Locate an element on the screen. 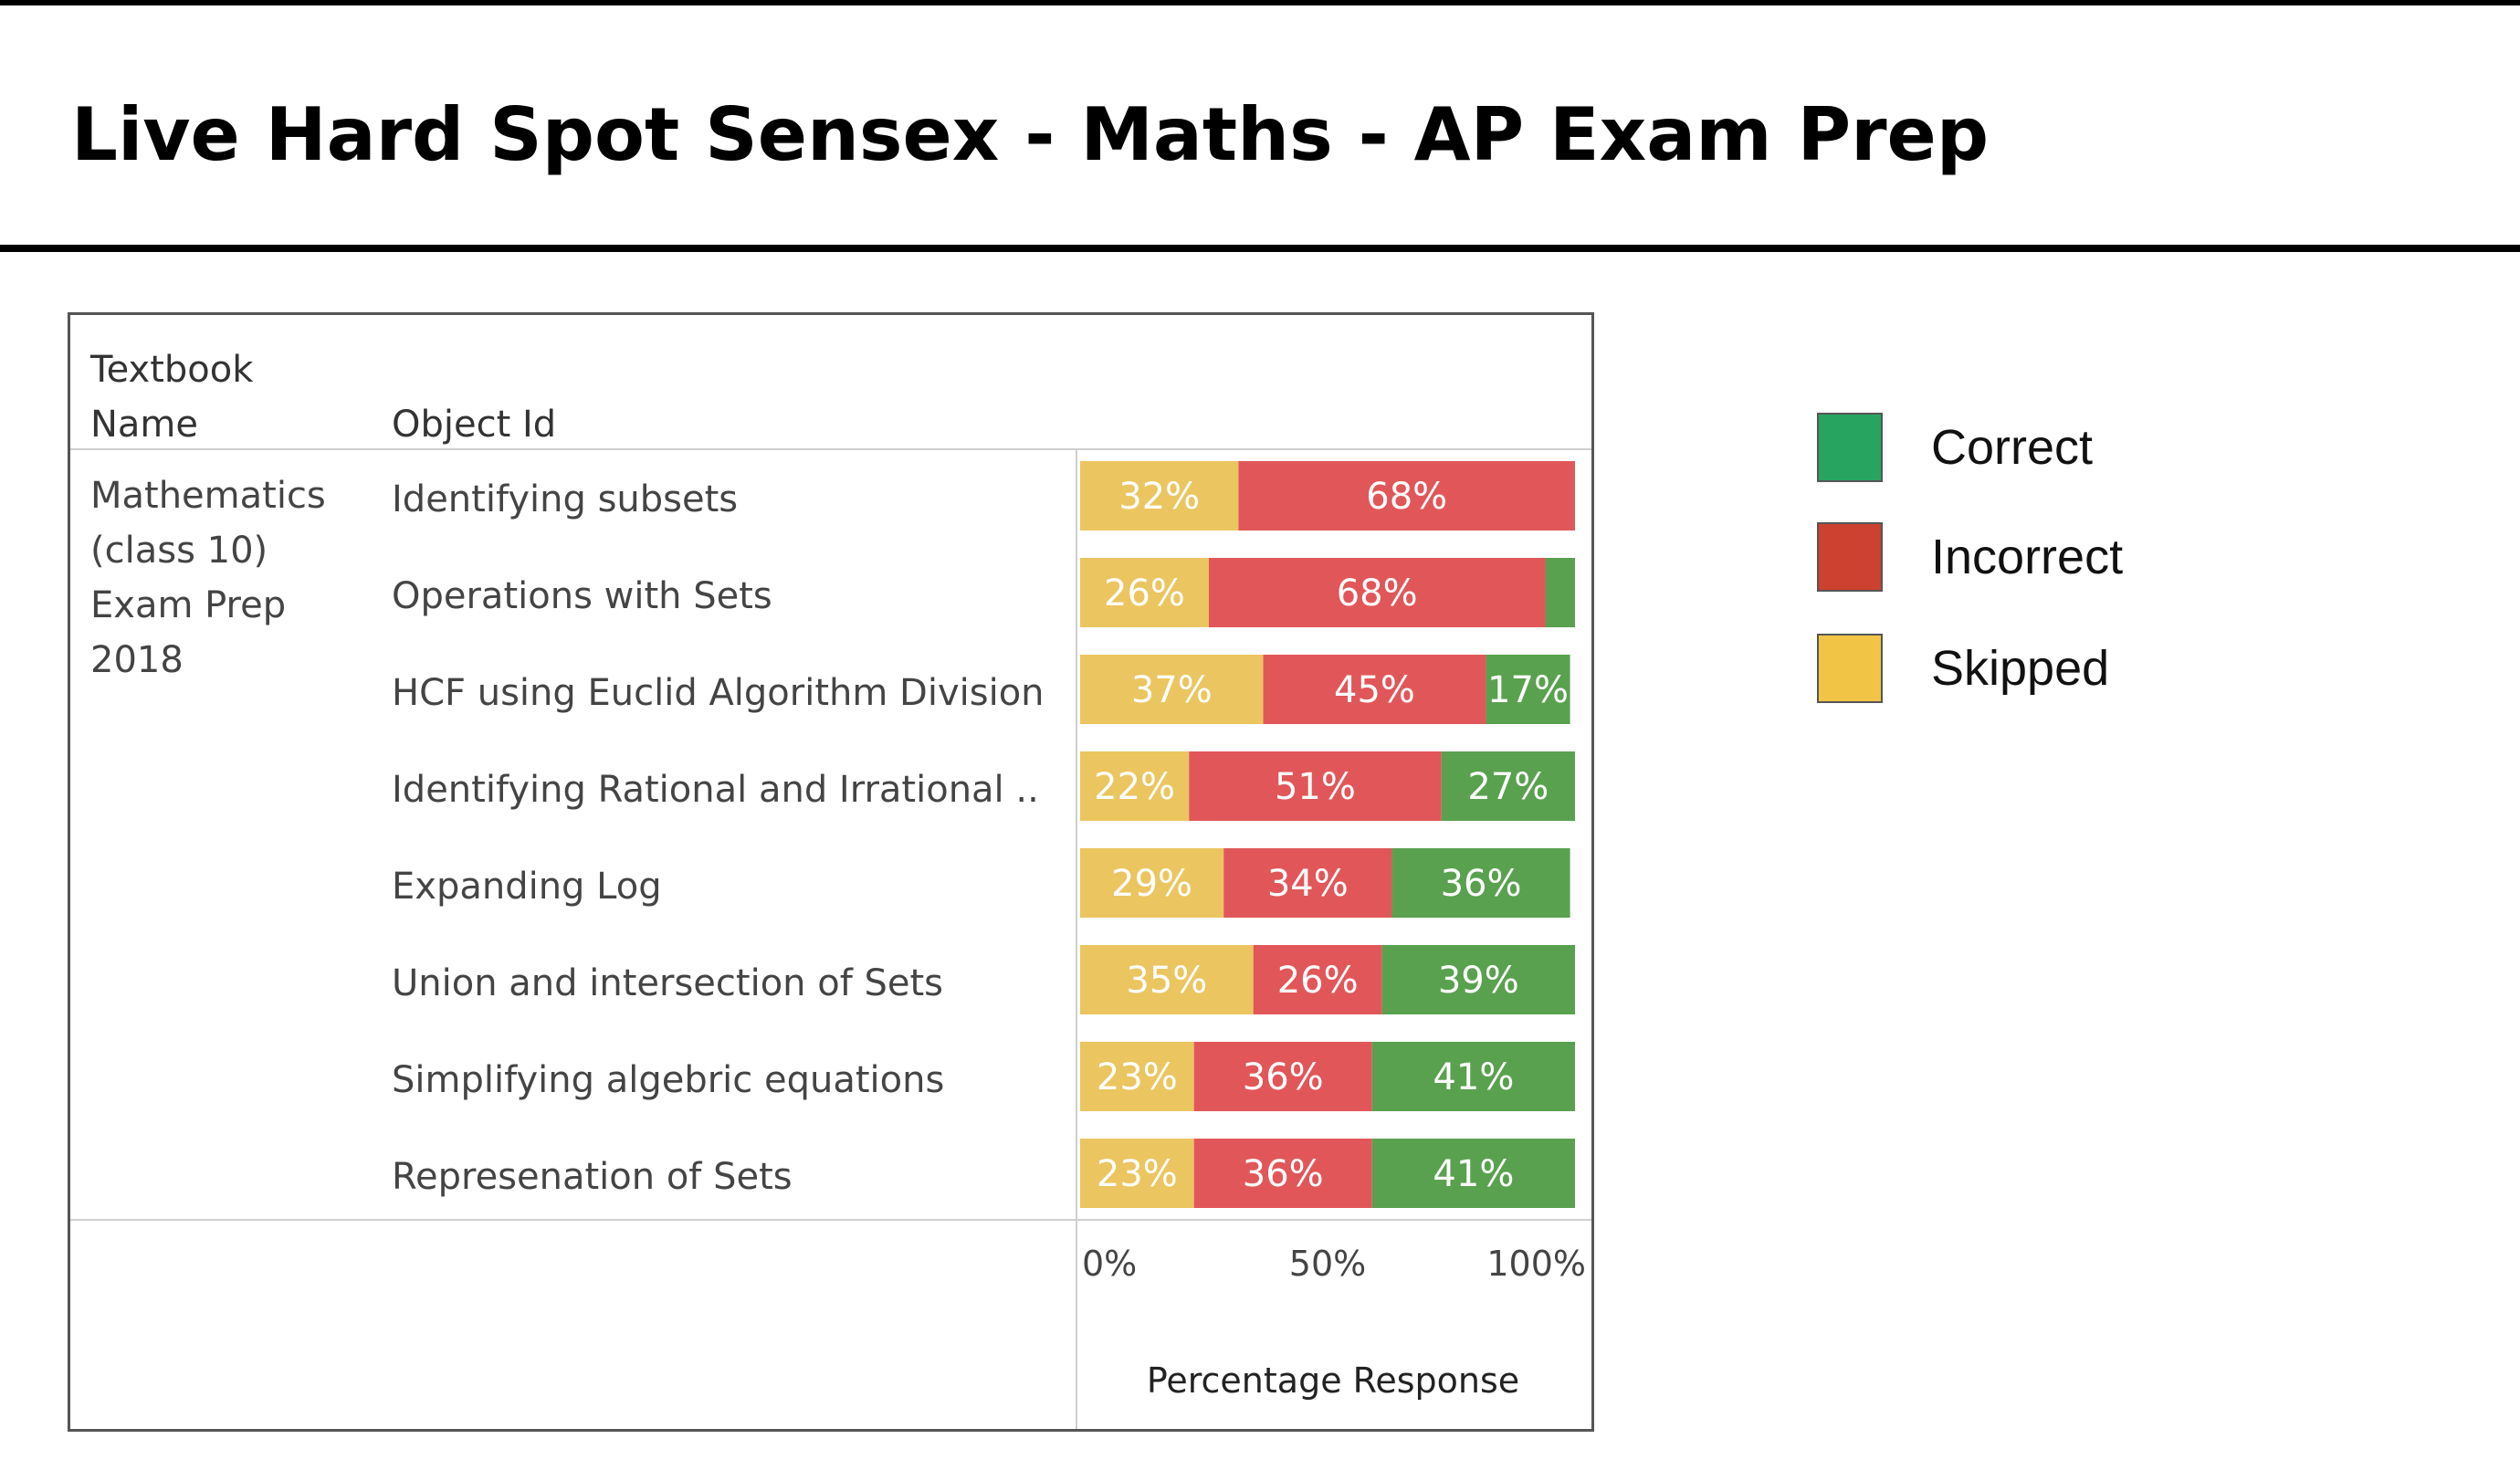 This screenshot has width=2520, height=1481. textbook-name-line-4: 2018 is located at coordinates (137, 660).